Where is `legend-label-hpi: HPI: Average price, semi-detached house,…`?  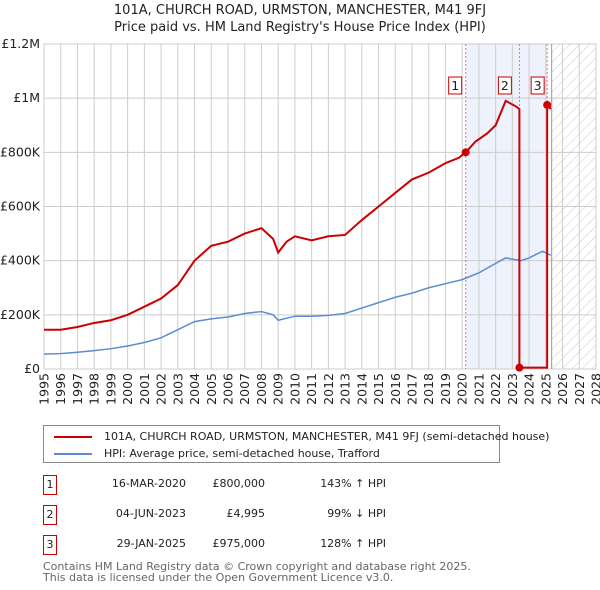
legend-label-hpi: HPI: Average price, semi-detached house,… is located at coordinates (242, 453).